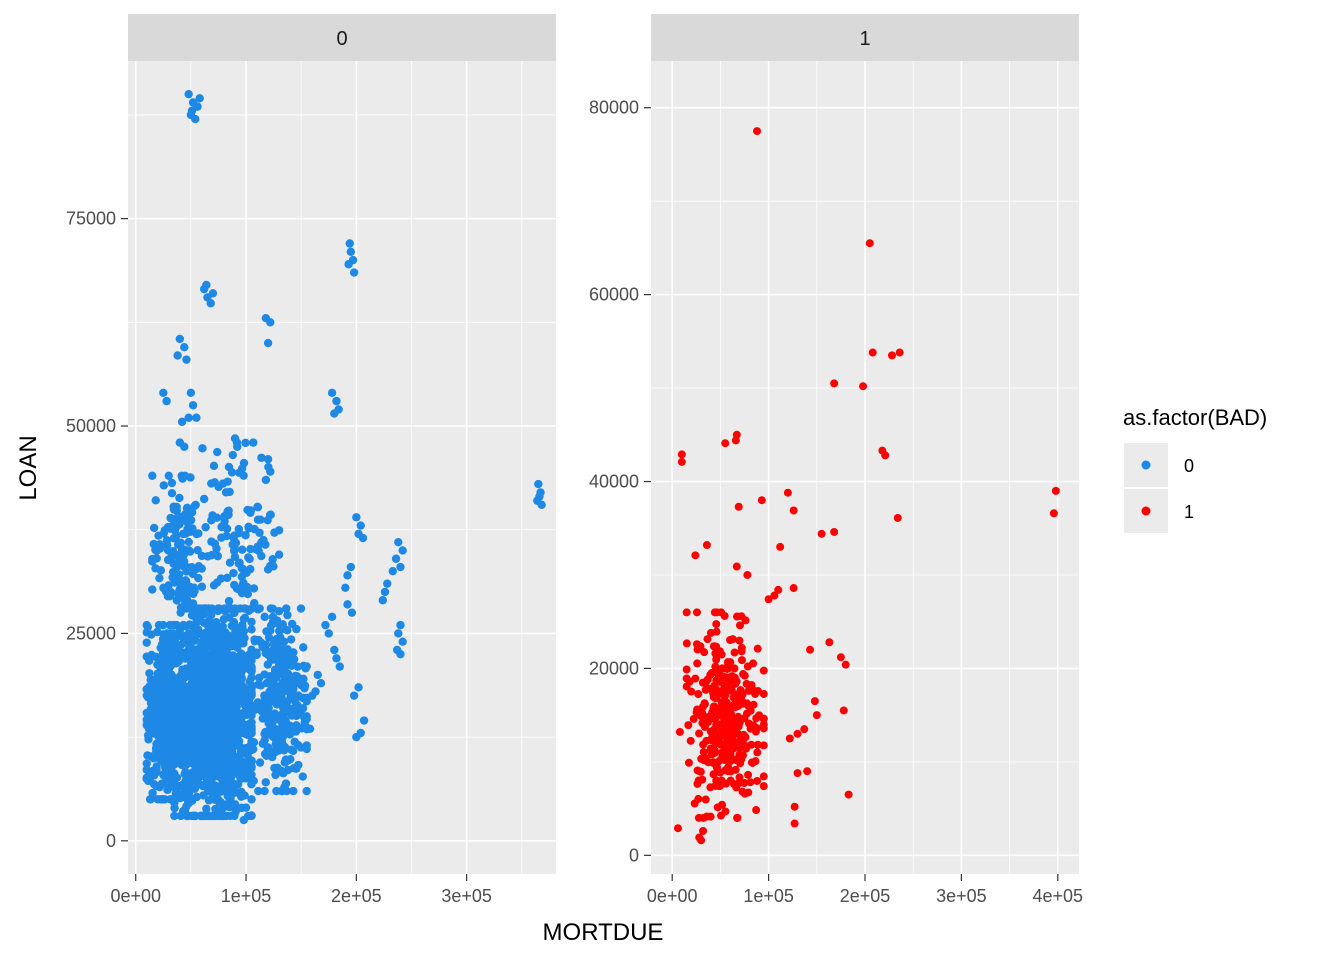 The width and height of the screenshot is (1344, 960). I want to click on x-tick-label: 2e+05, so click(356, 896).